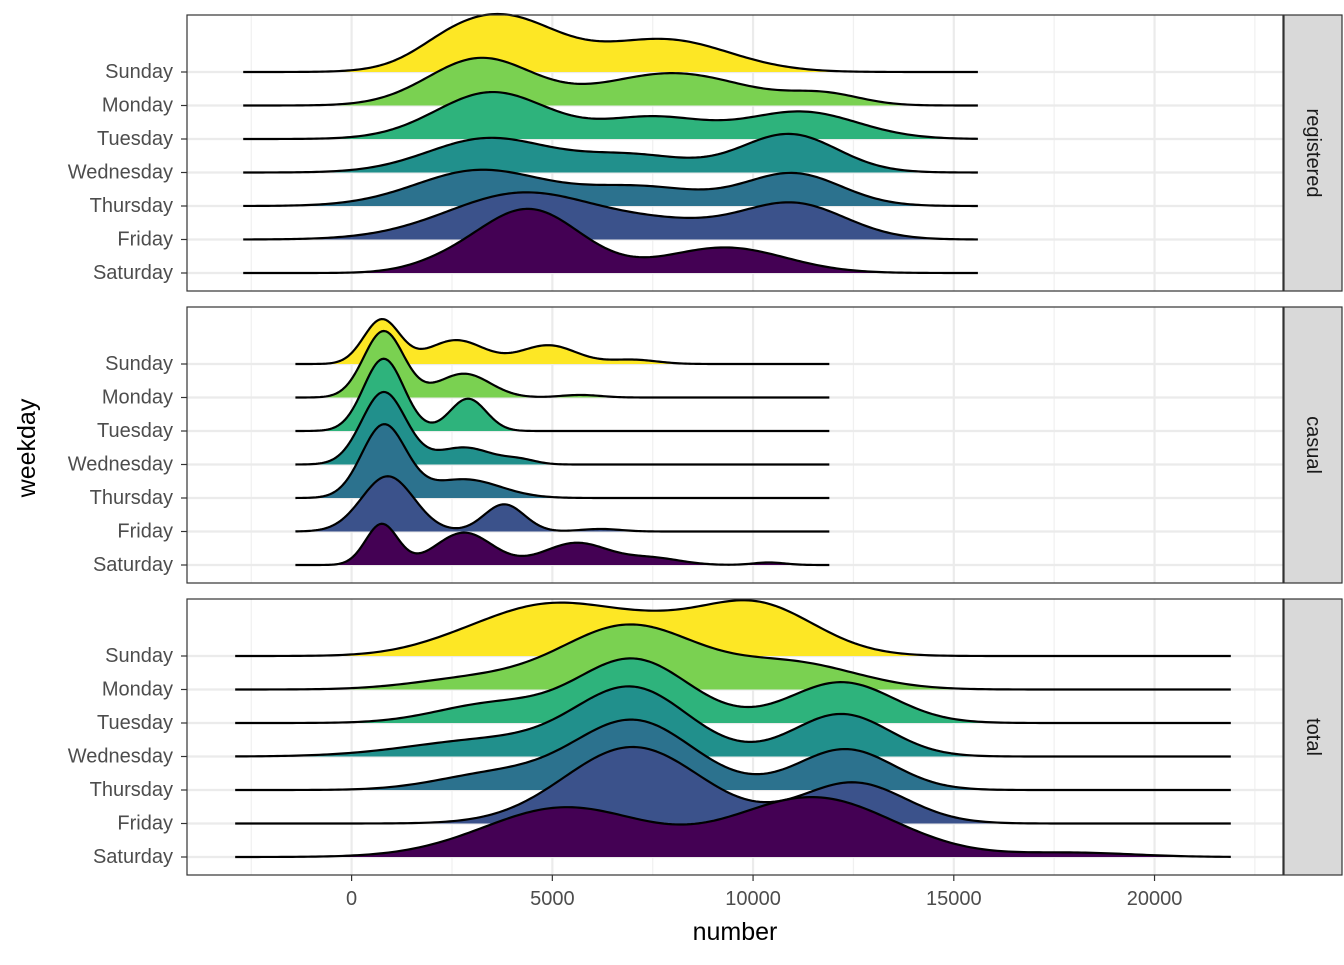 Image resolution: width=1344 pixels, height=965 pixels. What do you see at coordinates (351, 899) in the screenshot?
I see `x-tick-label: 0` at bounding box center [351, 899].